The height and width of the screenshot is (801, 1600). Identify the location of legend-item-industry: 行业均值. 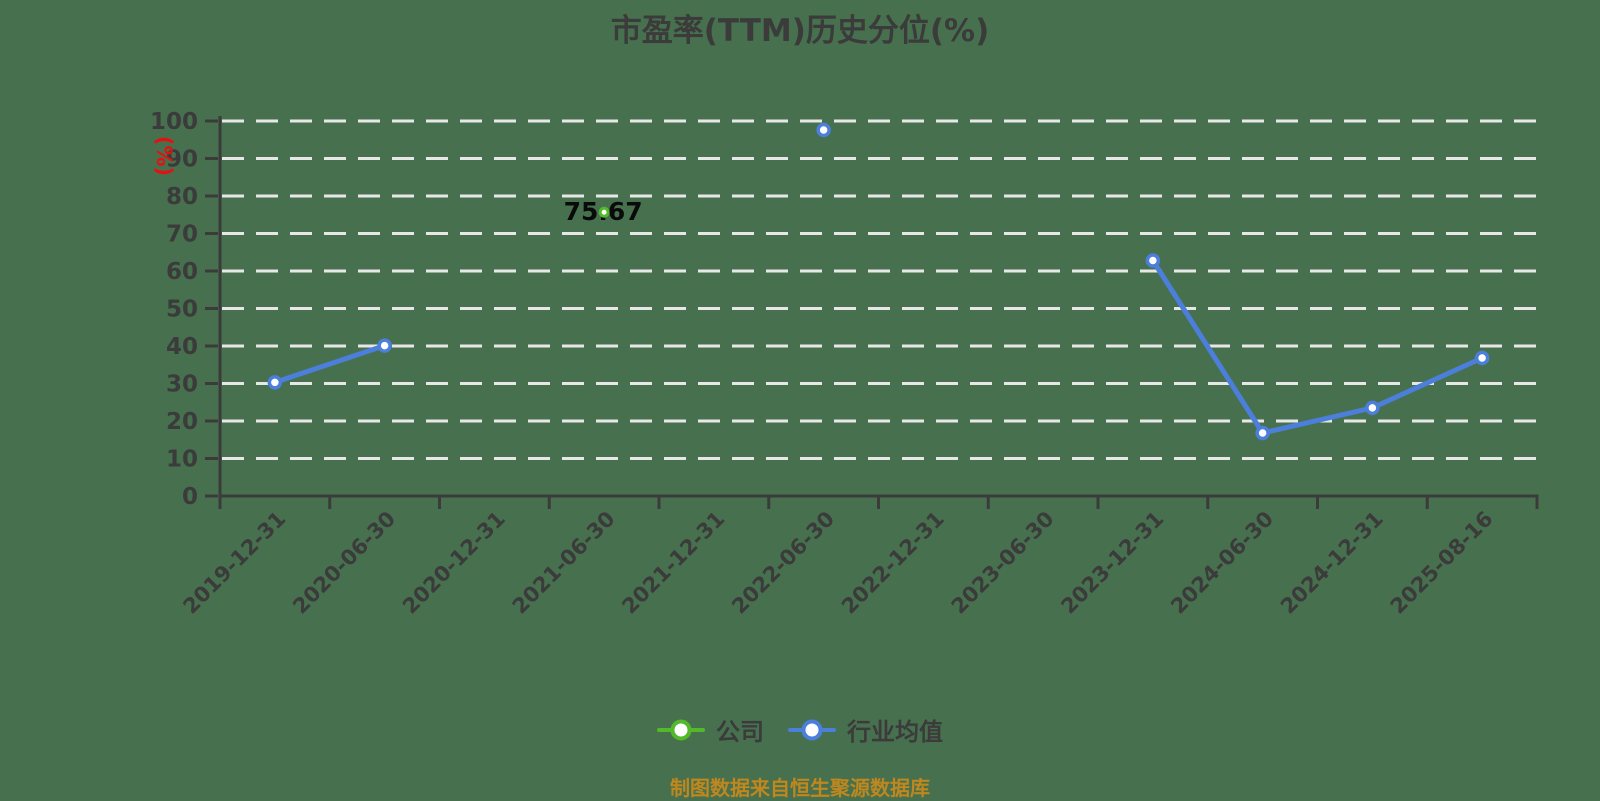
(865, 729).